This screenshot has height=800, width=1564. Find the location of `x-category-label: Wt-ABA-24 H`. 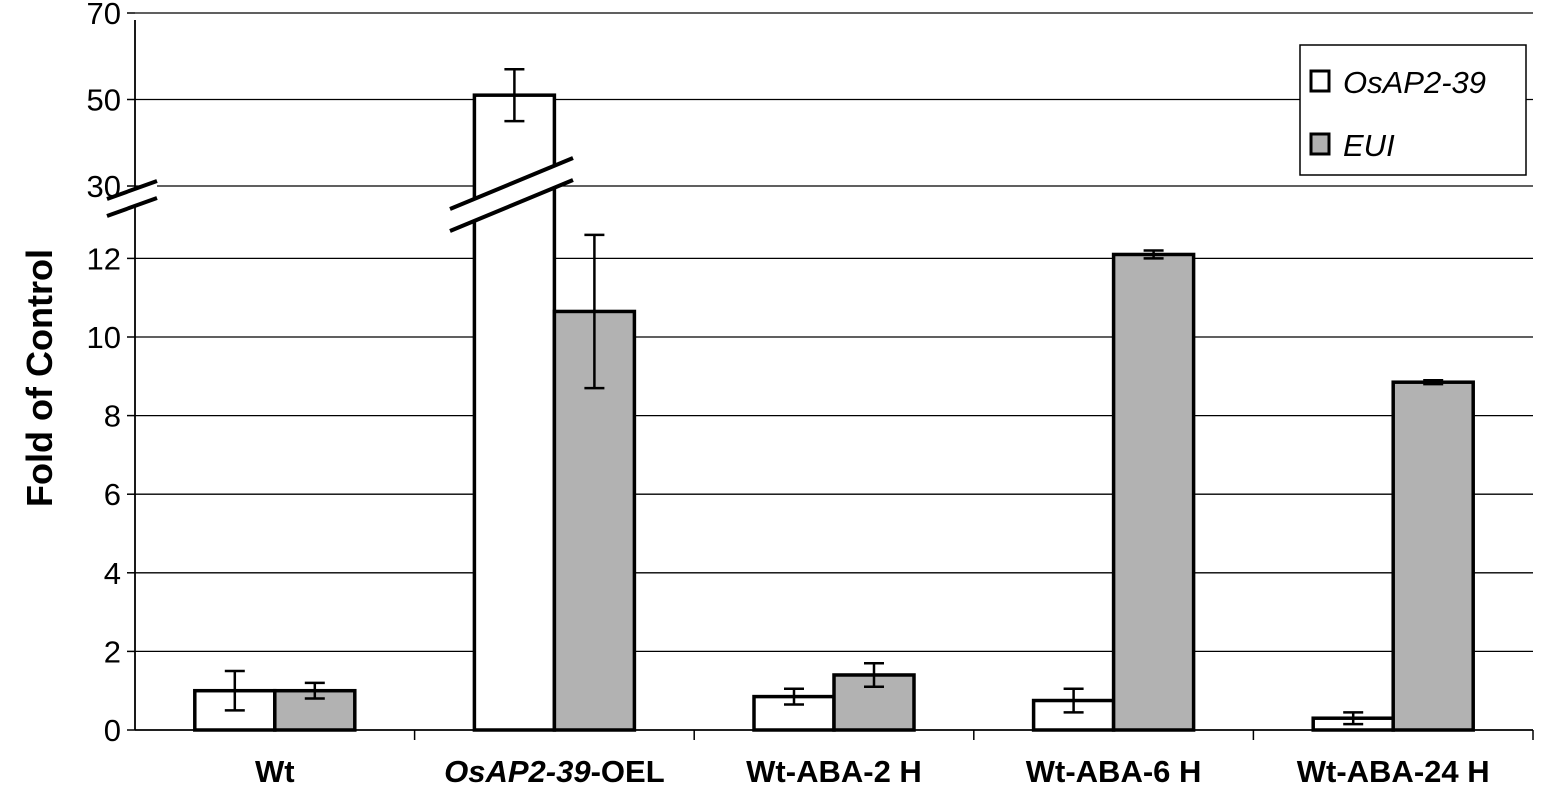

x-category-label: Wt-ABA-24 H is located at coordinates (1393, 771).